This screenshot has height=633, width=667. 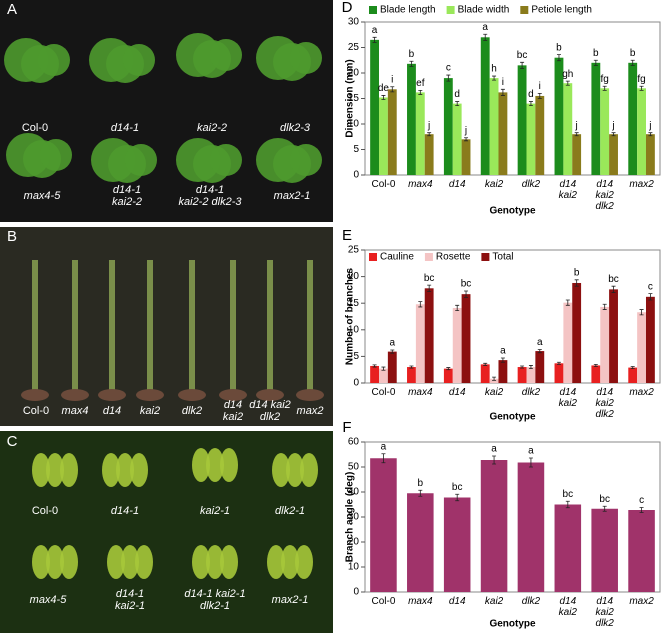 I want to click on significance-letter: j, so click(x=612, y=125).